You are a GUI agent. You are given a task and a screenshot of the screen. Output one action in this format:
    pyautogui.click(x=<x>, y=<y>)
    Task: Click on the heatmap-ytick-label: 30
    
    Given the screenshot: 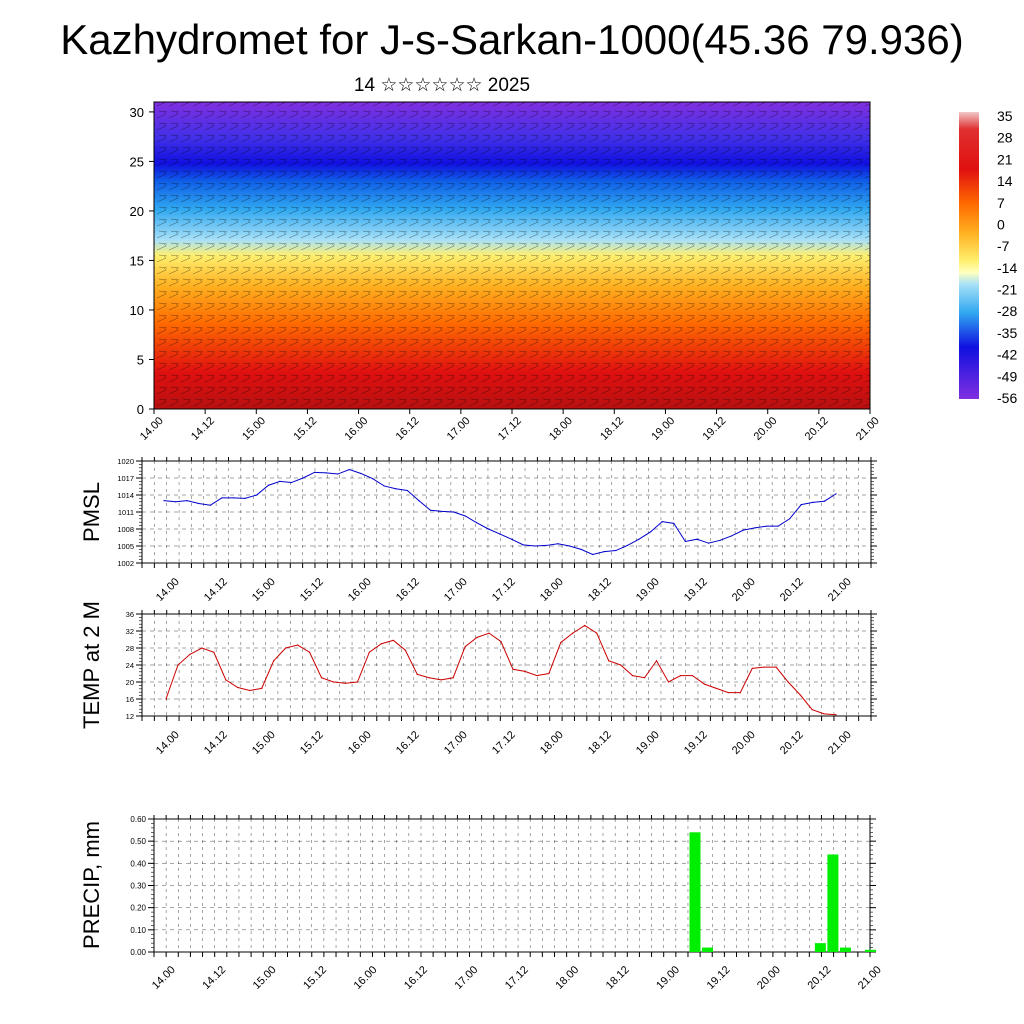 What is the action you would take?
    pyautogui.click(x=137, y=112)
    